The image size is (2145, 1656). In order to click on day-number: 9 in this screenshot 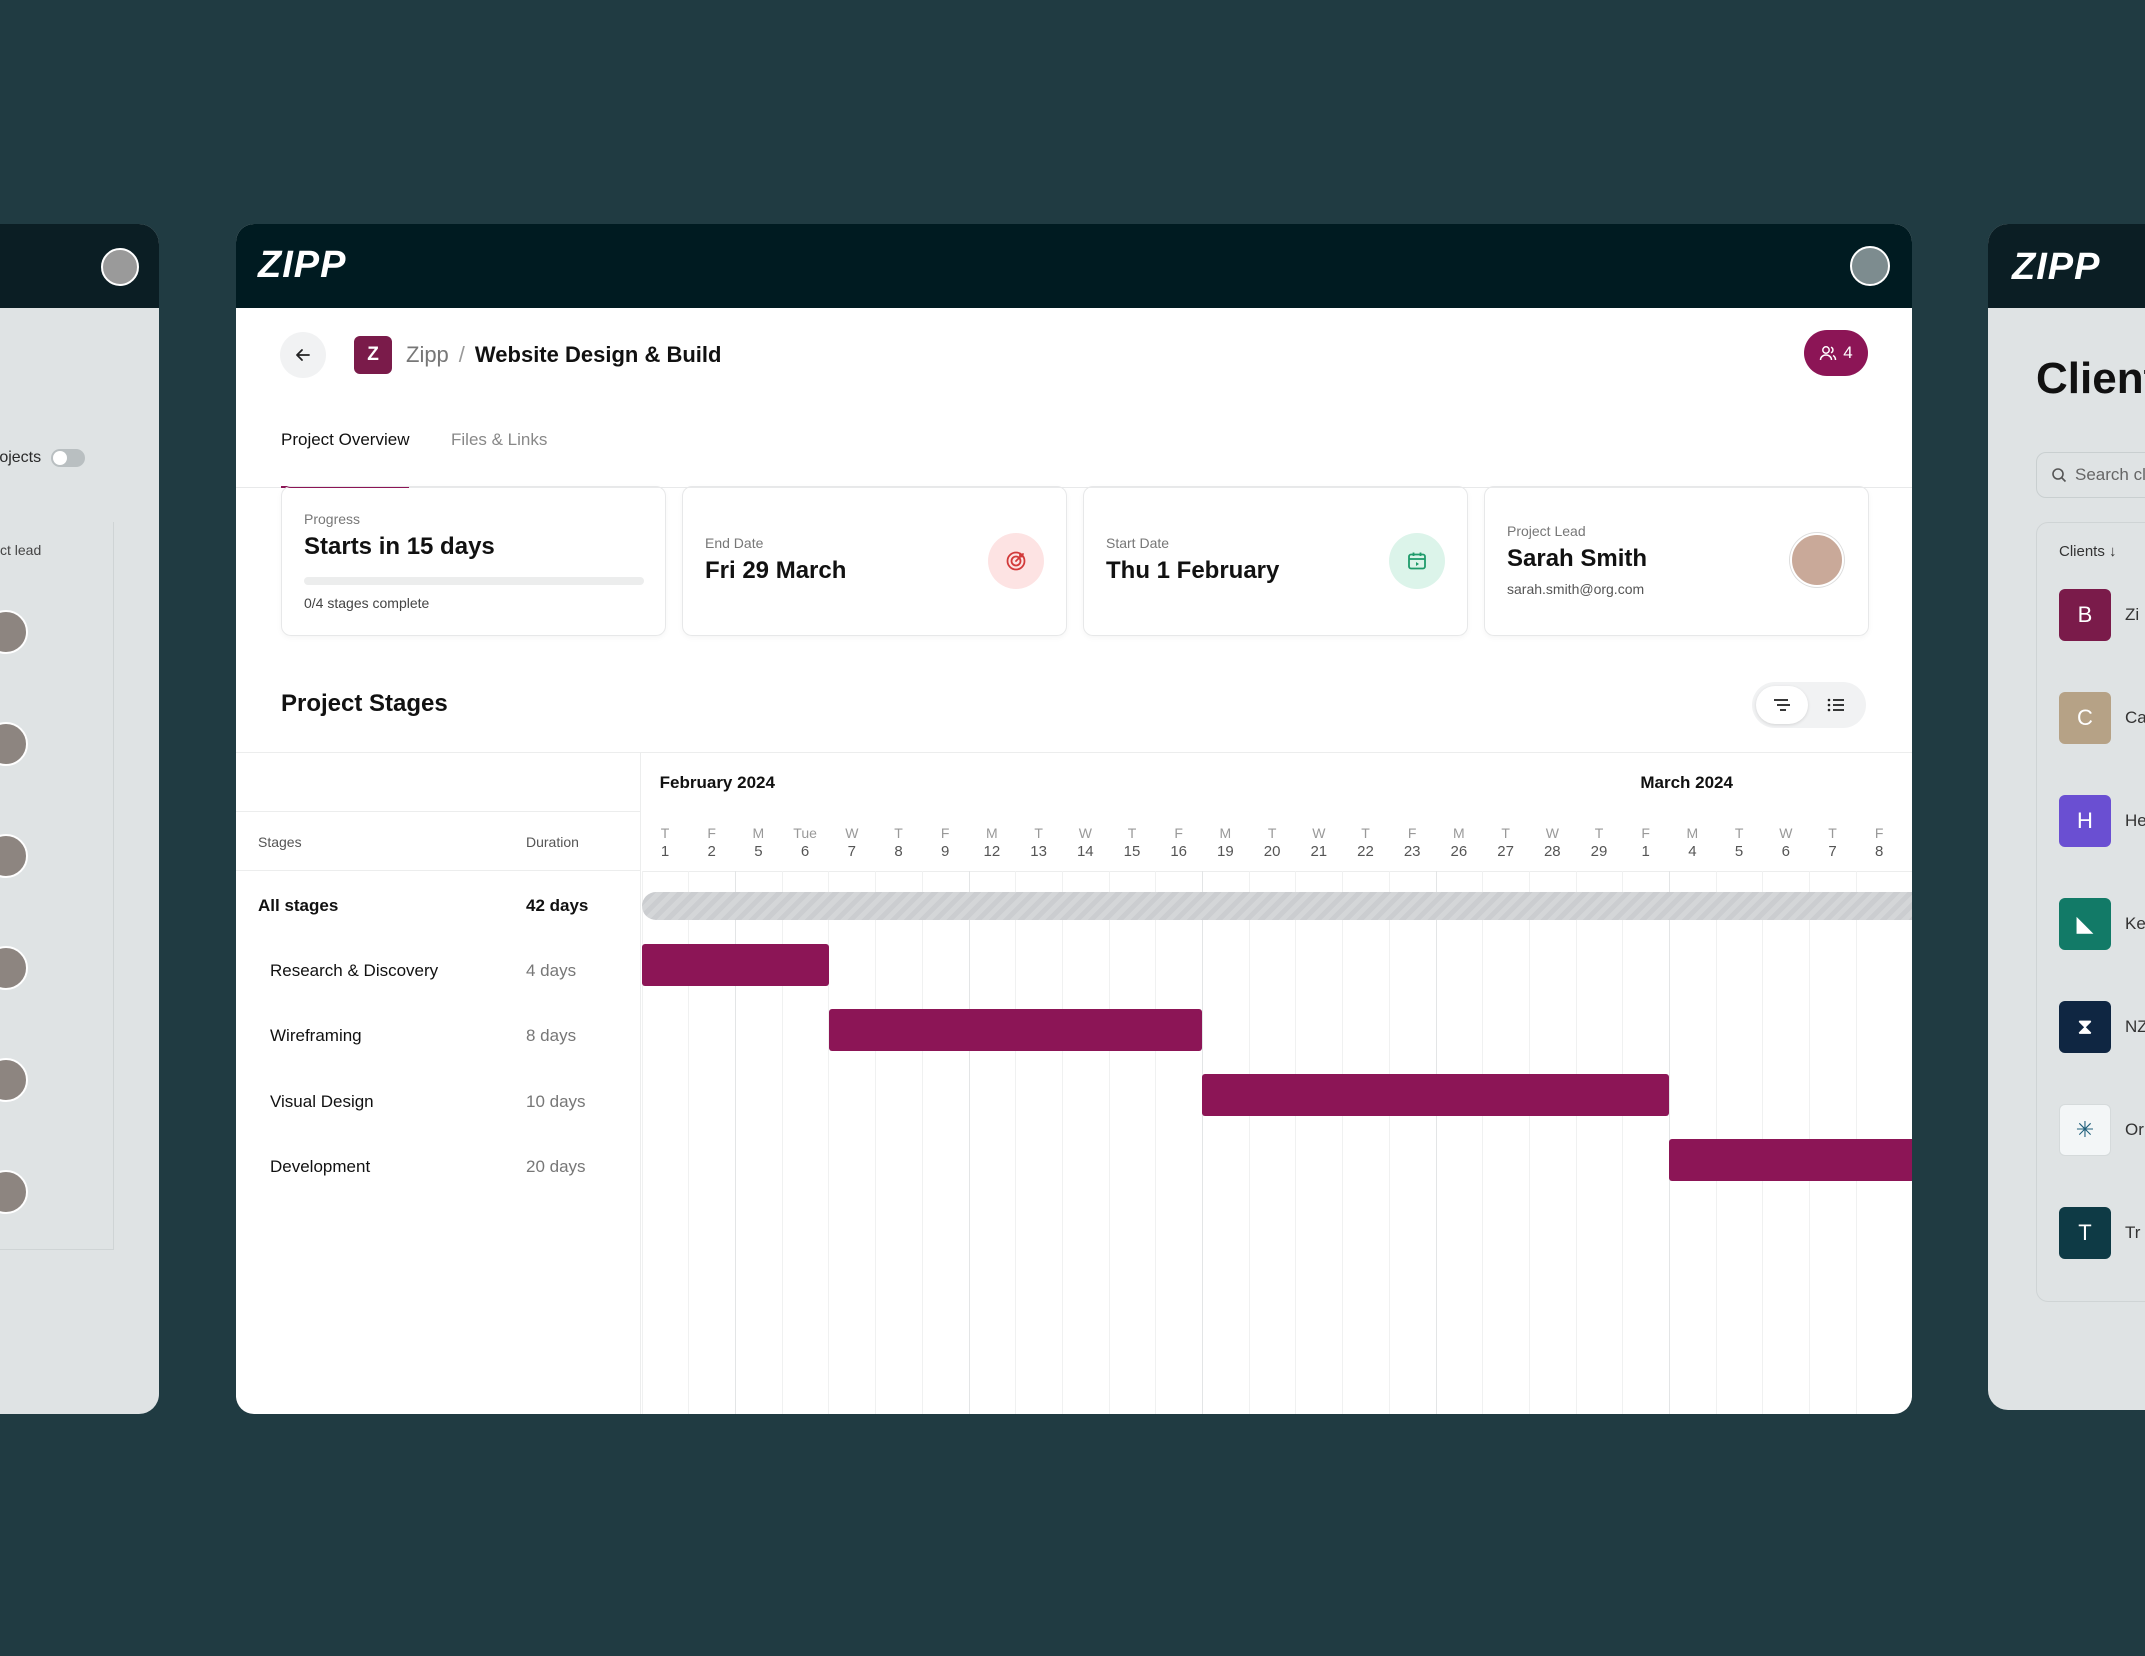, I will do `click(945, 851)`.